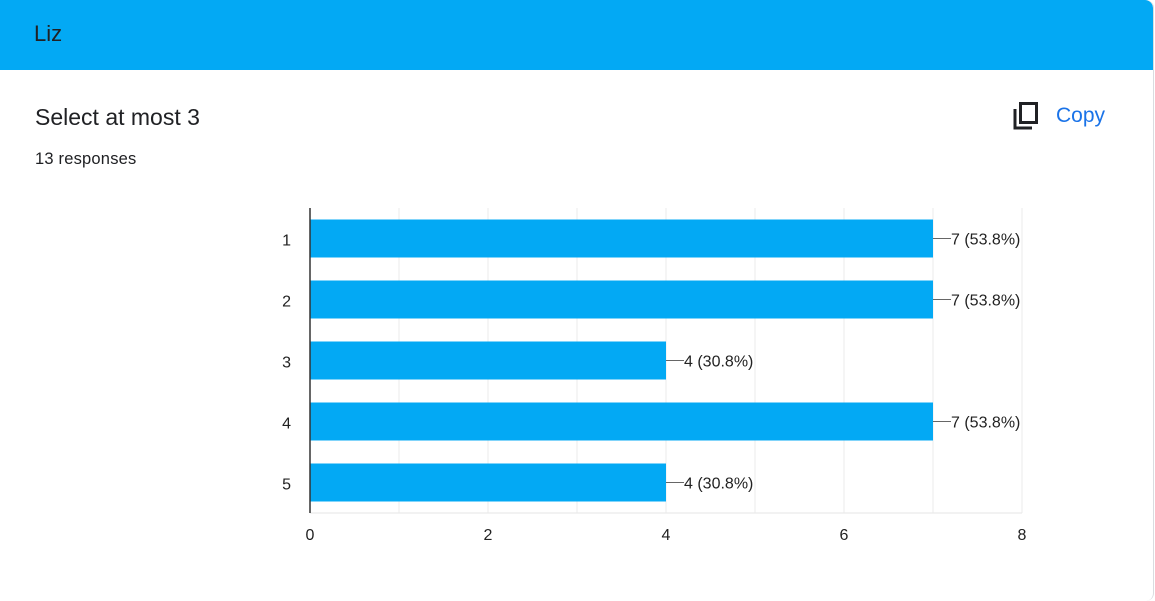  I want to click on category-label: 5, so click(286, 485).